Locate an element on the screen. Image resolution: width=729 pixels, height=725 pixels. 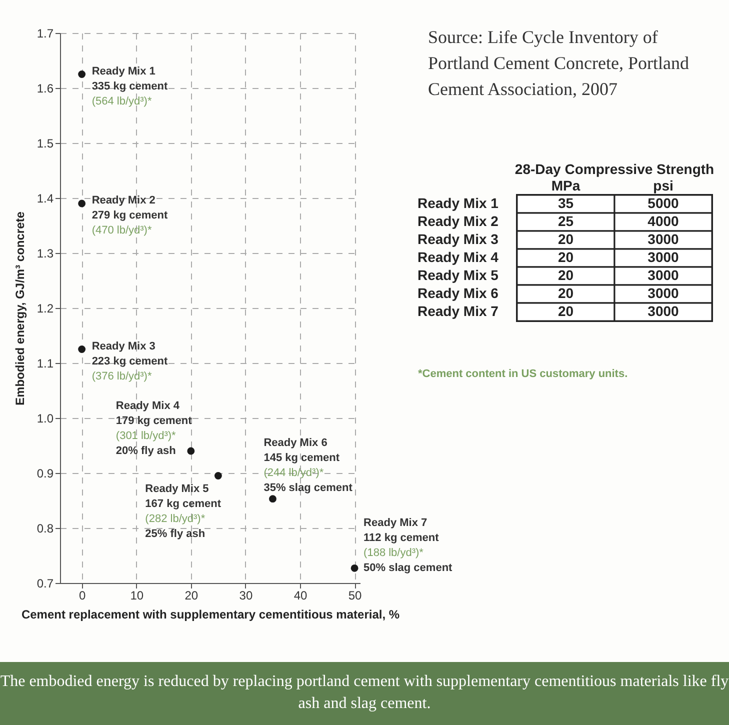
y-tick-label: Ready Mix 7 is located at coordinates (458, 311).